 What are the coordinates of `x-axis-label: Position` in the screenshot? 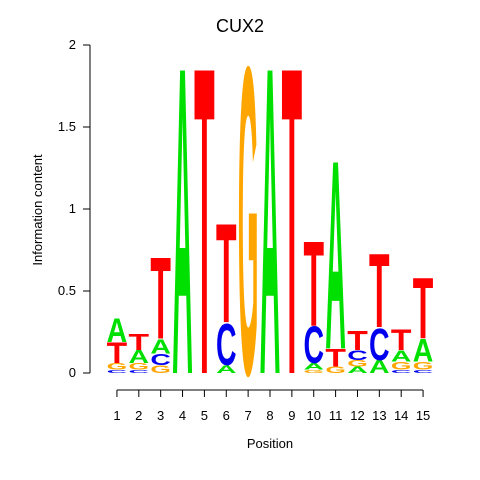 It's located at (270, 443).